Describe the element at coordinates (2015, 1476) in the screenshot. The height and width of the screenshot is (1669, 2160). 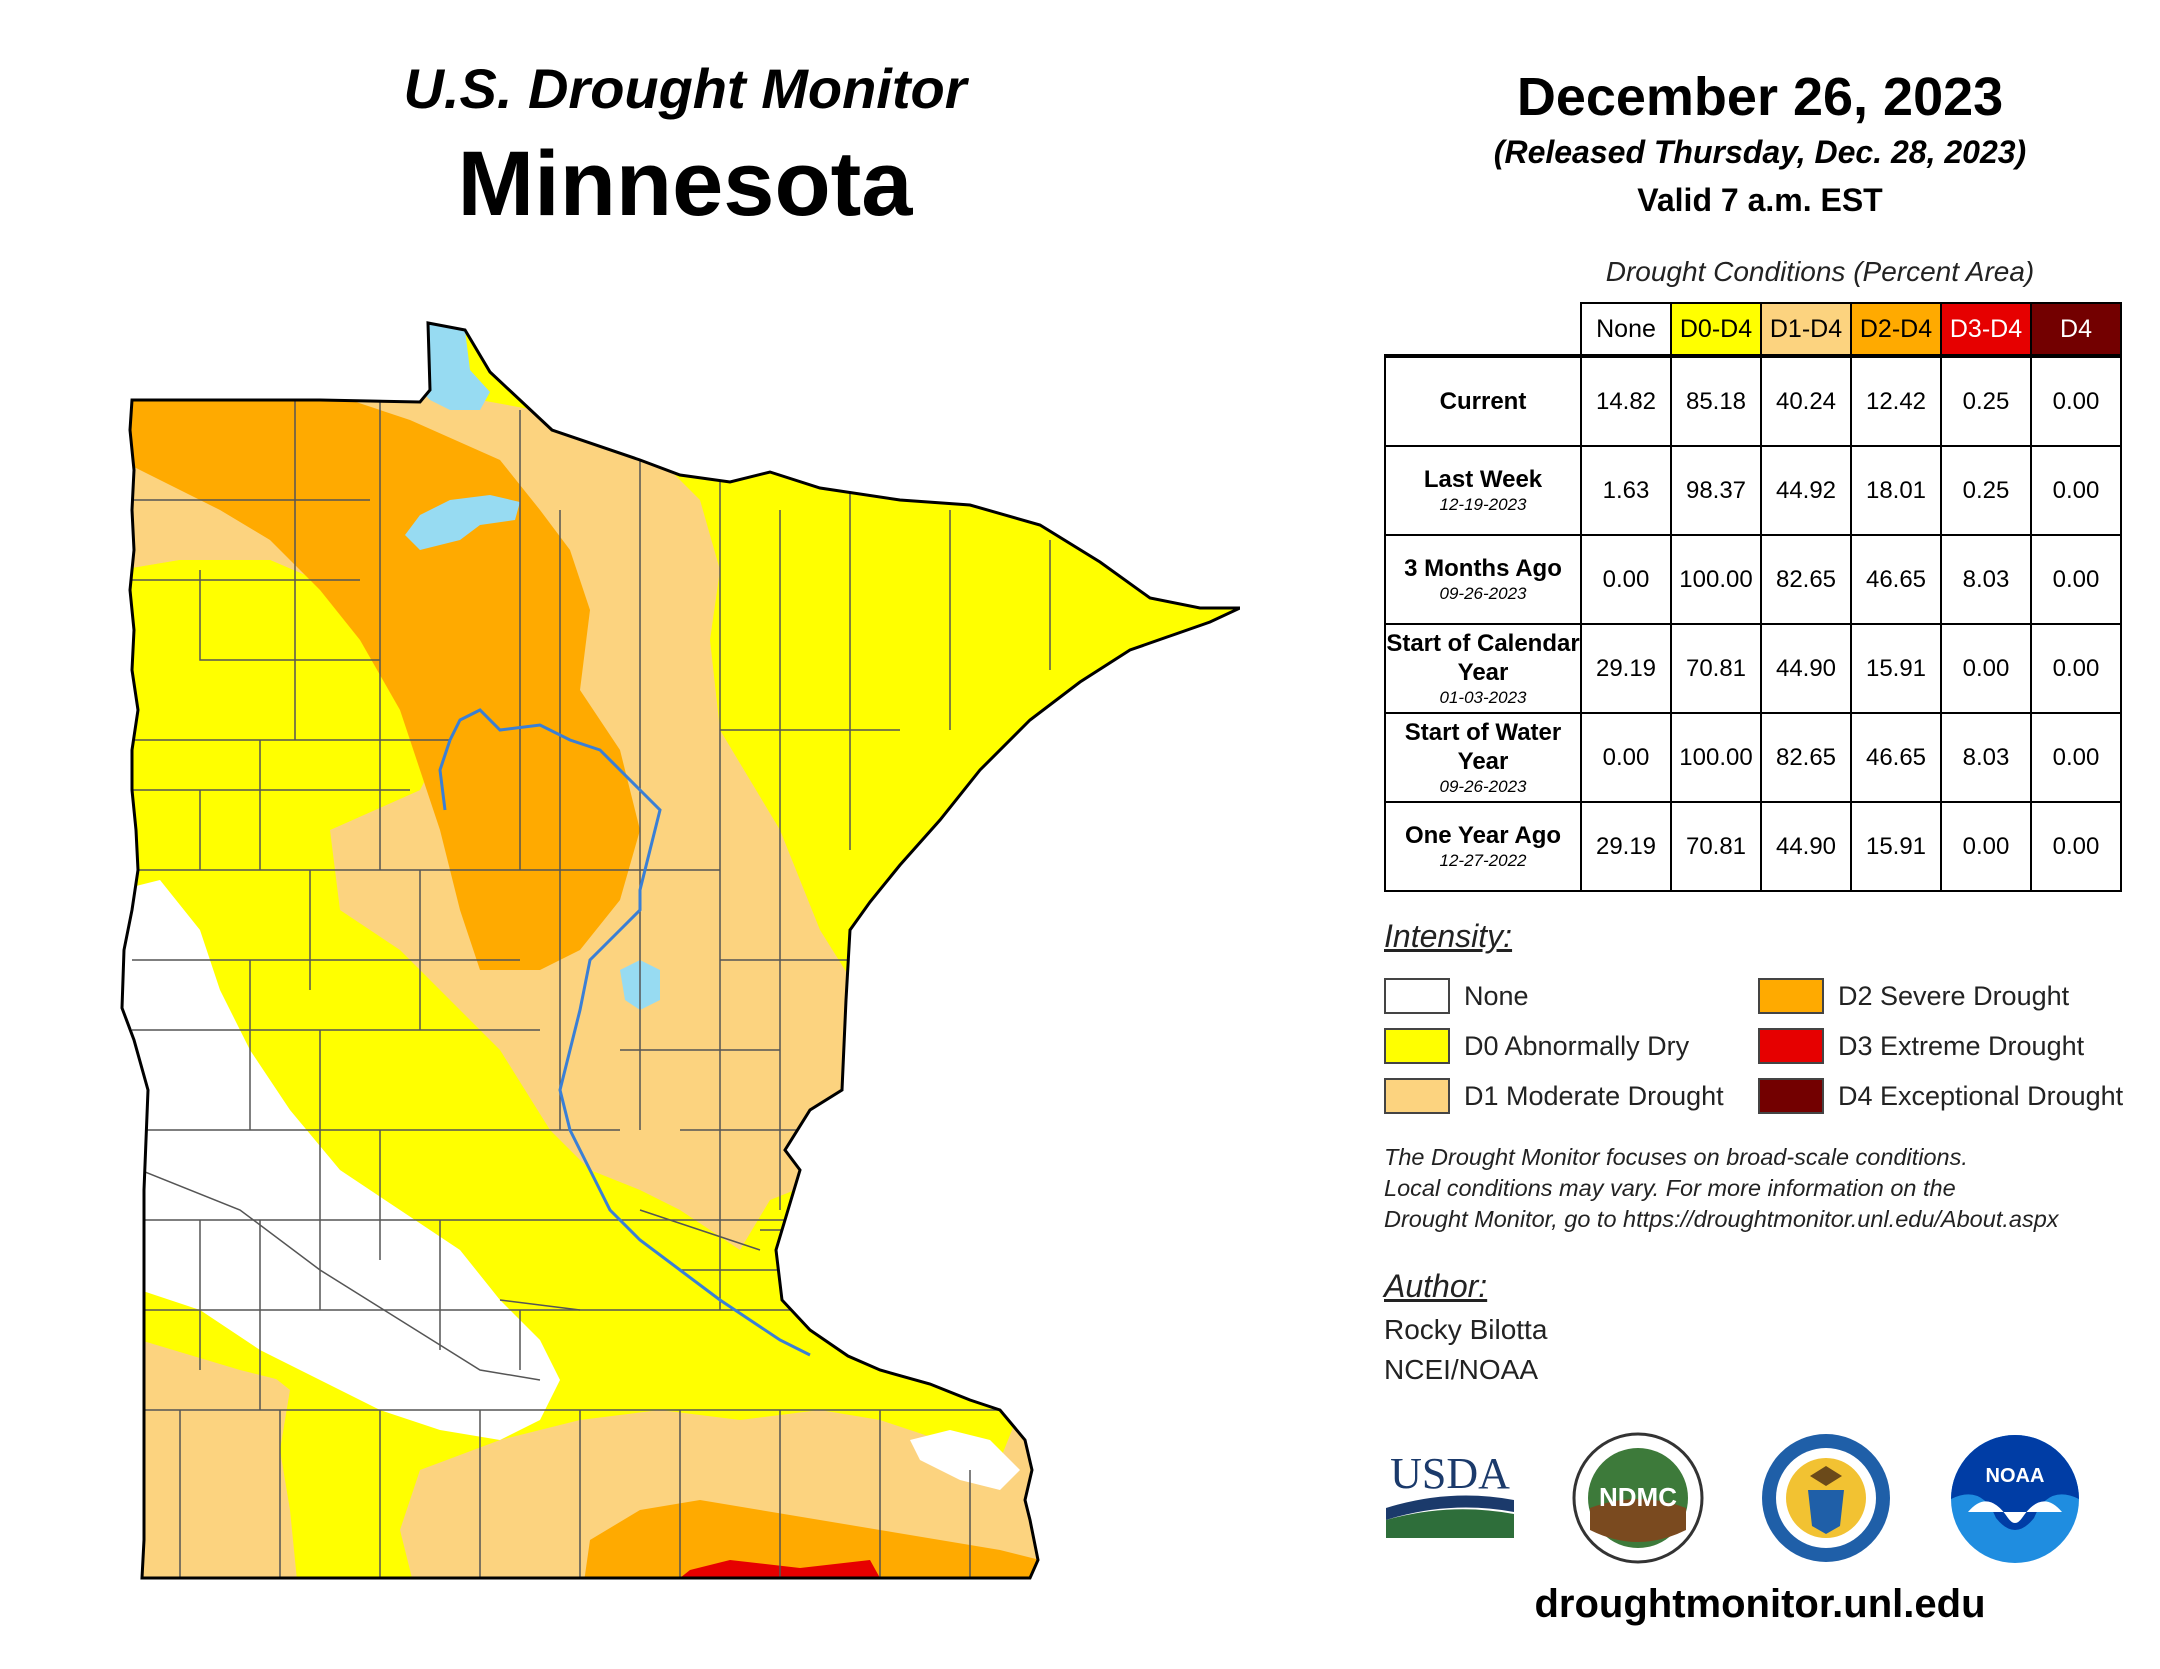
I see `noaa-logo-text: NOAA` at that location.